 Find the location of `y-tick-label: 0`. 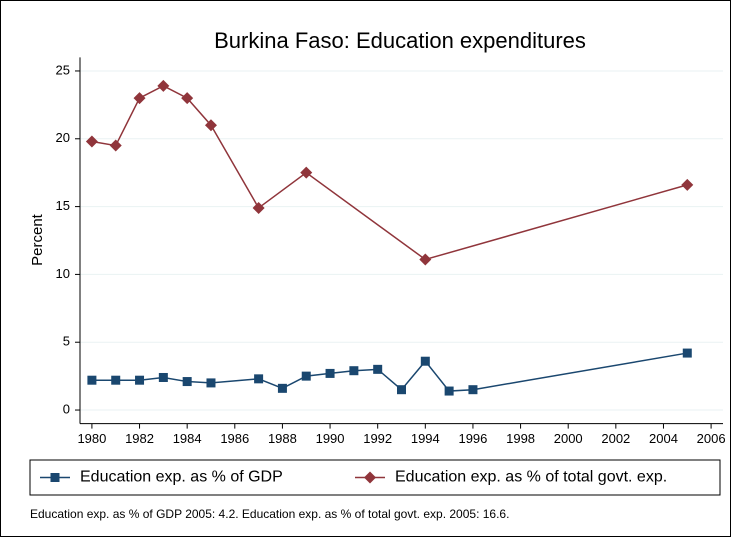

y-tick-label: 0 is located at coordinates (66, 408).